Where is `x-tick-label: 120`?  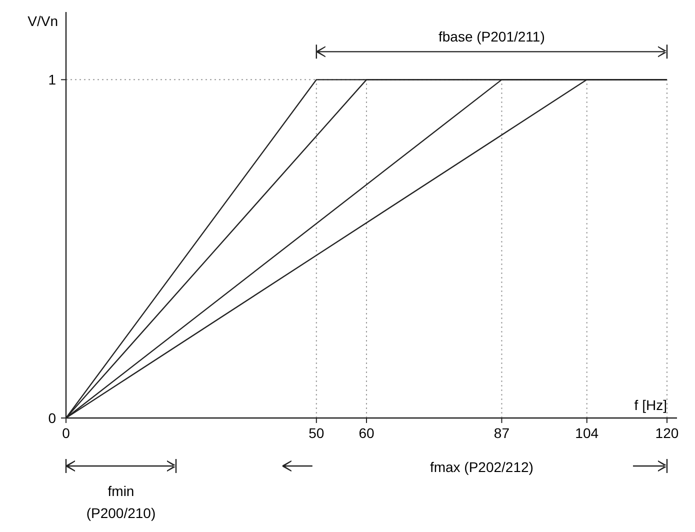 x-tick-label: 120 is located at coordinates (667, 433).